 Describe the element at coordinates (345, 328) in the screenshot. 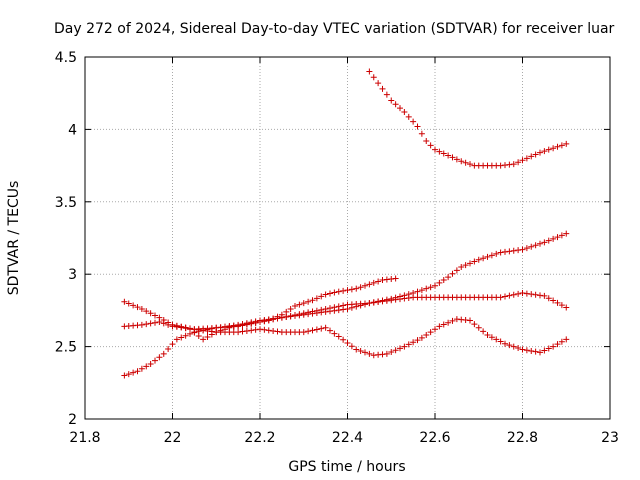

I see `series-track-d` at that location.